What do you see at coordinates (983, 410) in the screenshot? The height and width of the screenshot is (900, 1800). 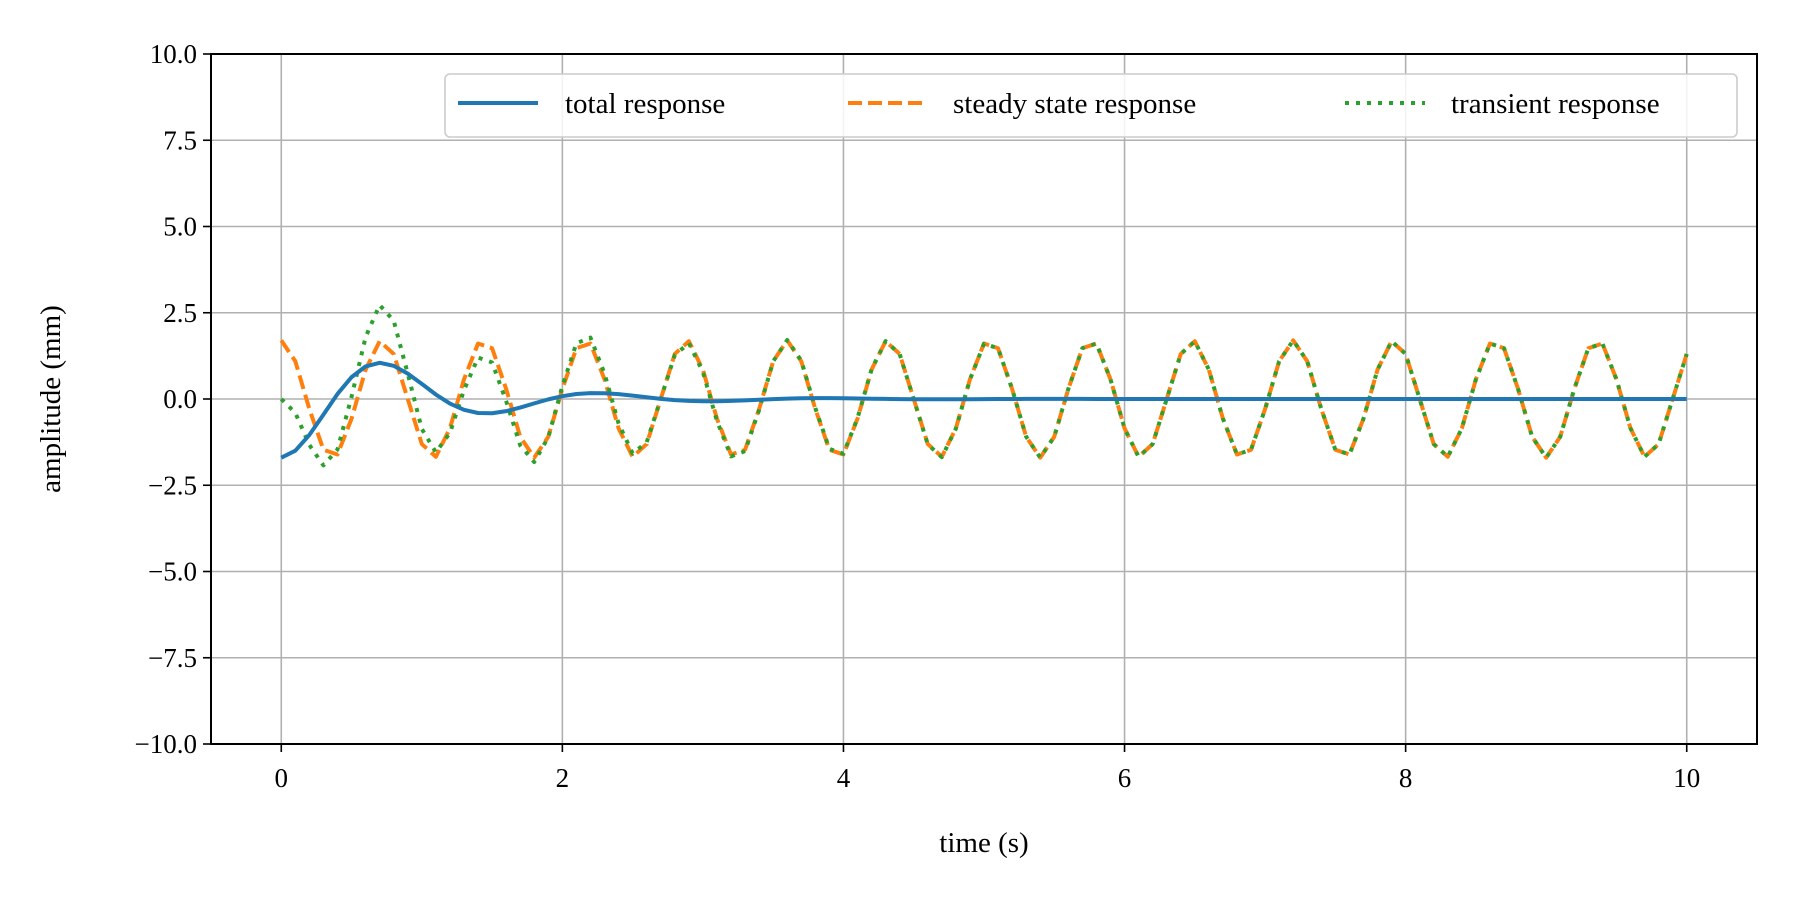 I see `series-total-response` at bounding box center [983, 410].